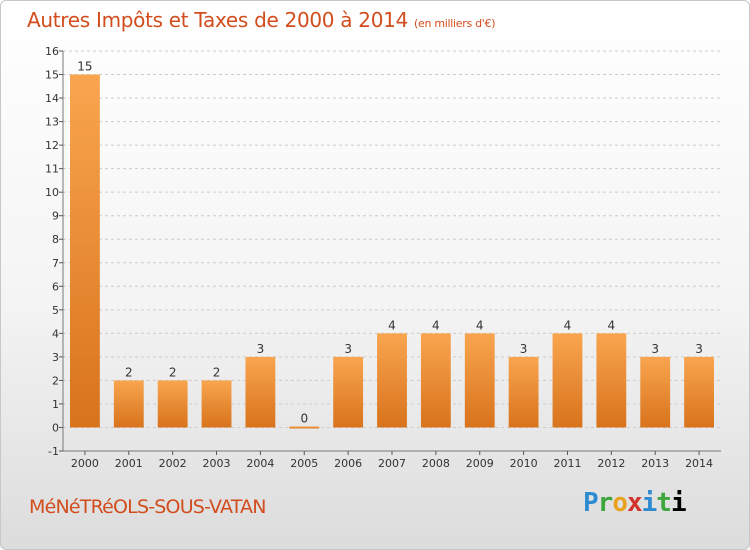  Describe the element at coordinates (304, 463) in the screenshot. I see `x-tick-label: 2005` at that location.